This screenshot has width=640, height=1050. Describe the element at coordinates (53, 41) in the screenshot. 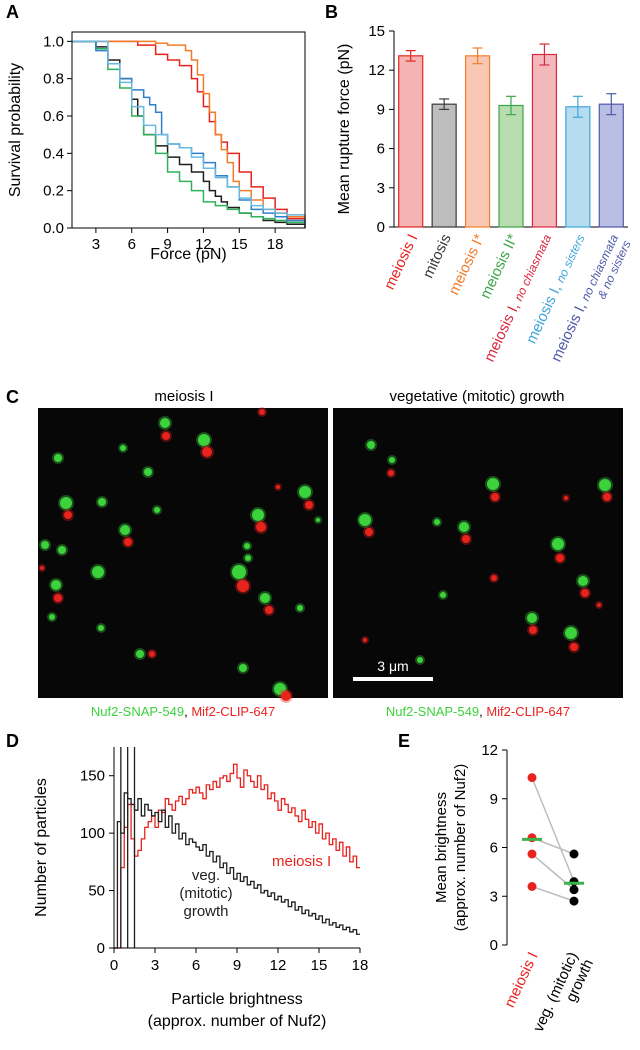

I see `y-tick-label: 1.0` at that location.